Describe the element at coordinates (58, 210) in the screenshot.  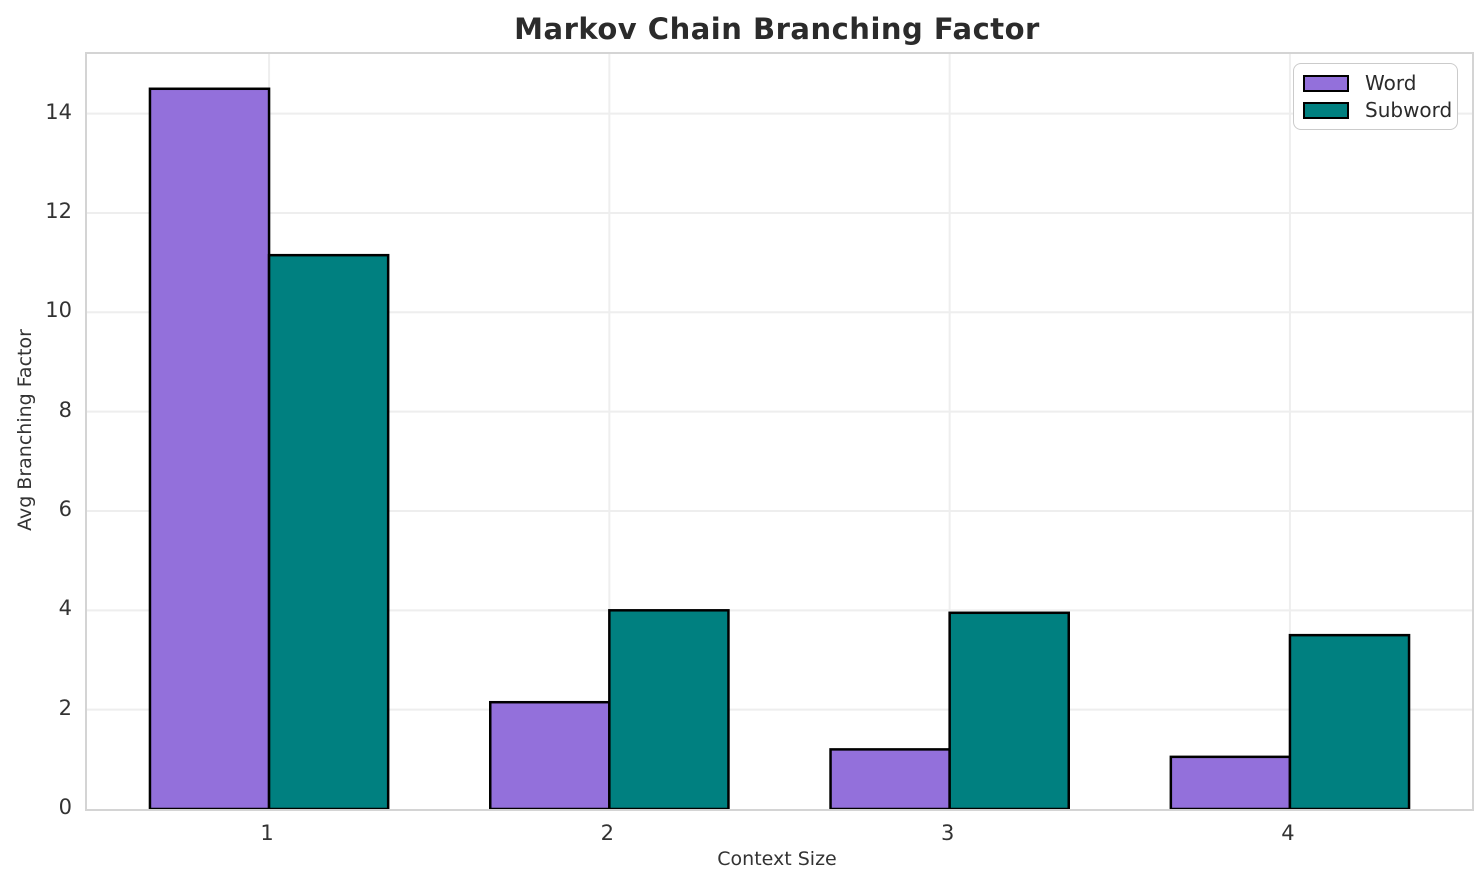
I see `y-tick-label-12: 12` at that location.